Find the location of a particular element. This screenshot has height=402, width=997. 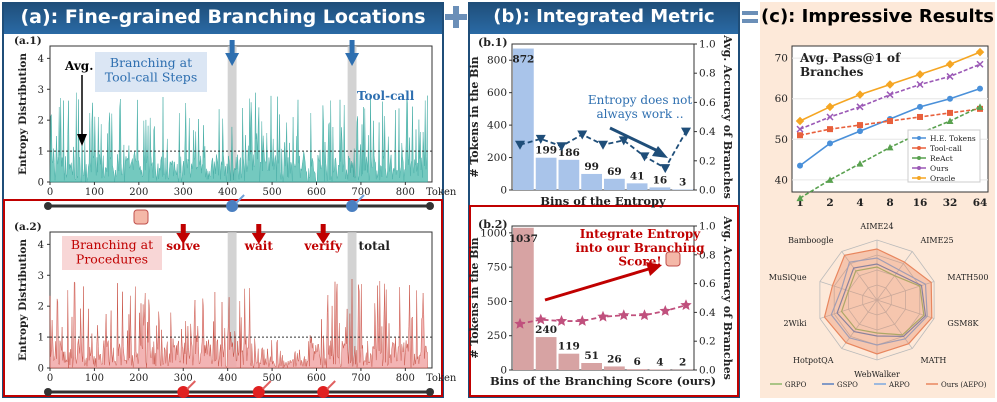

y2-tick-label: 0.2 is located at coordinates (707, 342).